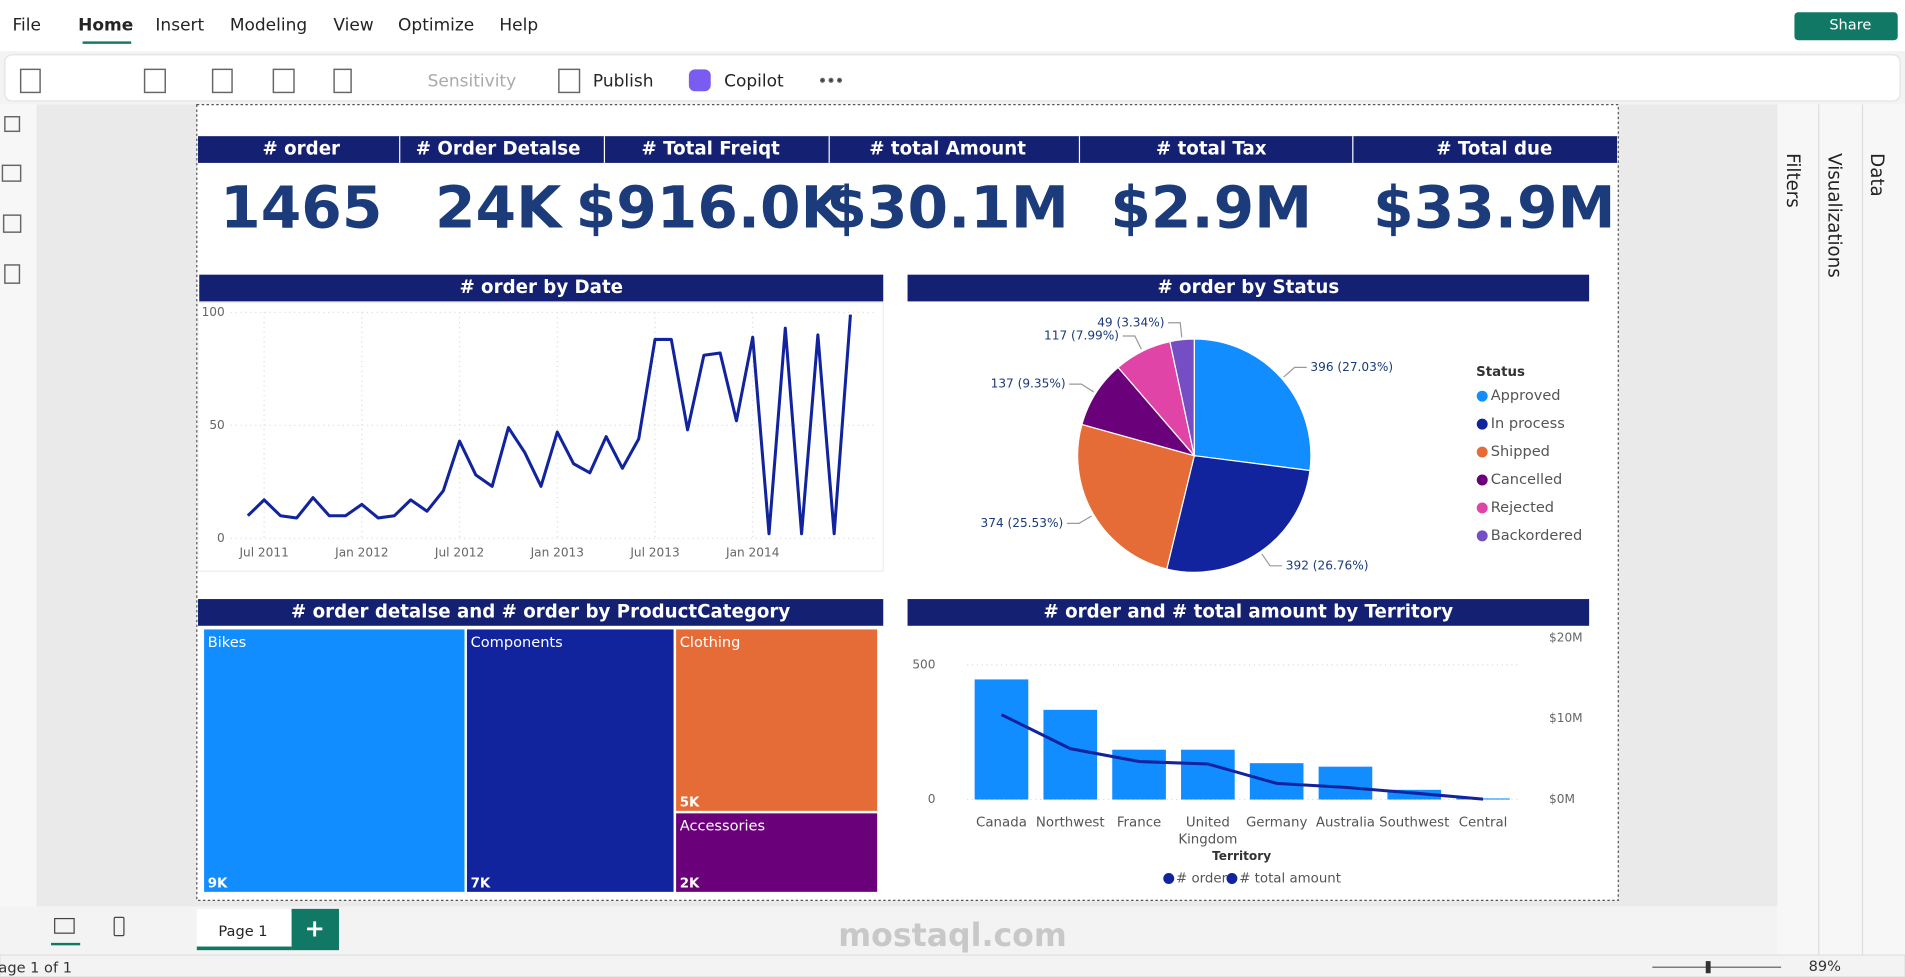  I want to click on menu-item: View, so click(353, 26).